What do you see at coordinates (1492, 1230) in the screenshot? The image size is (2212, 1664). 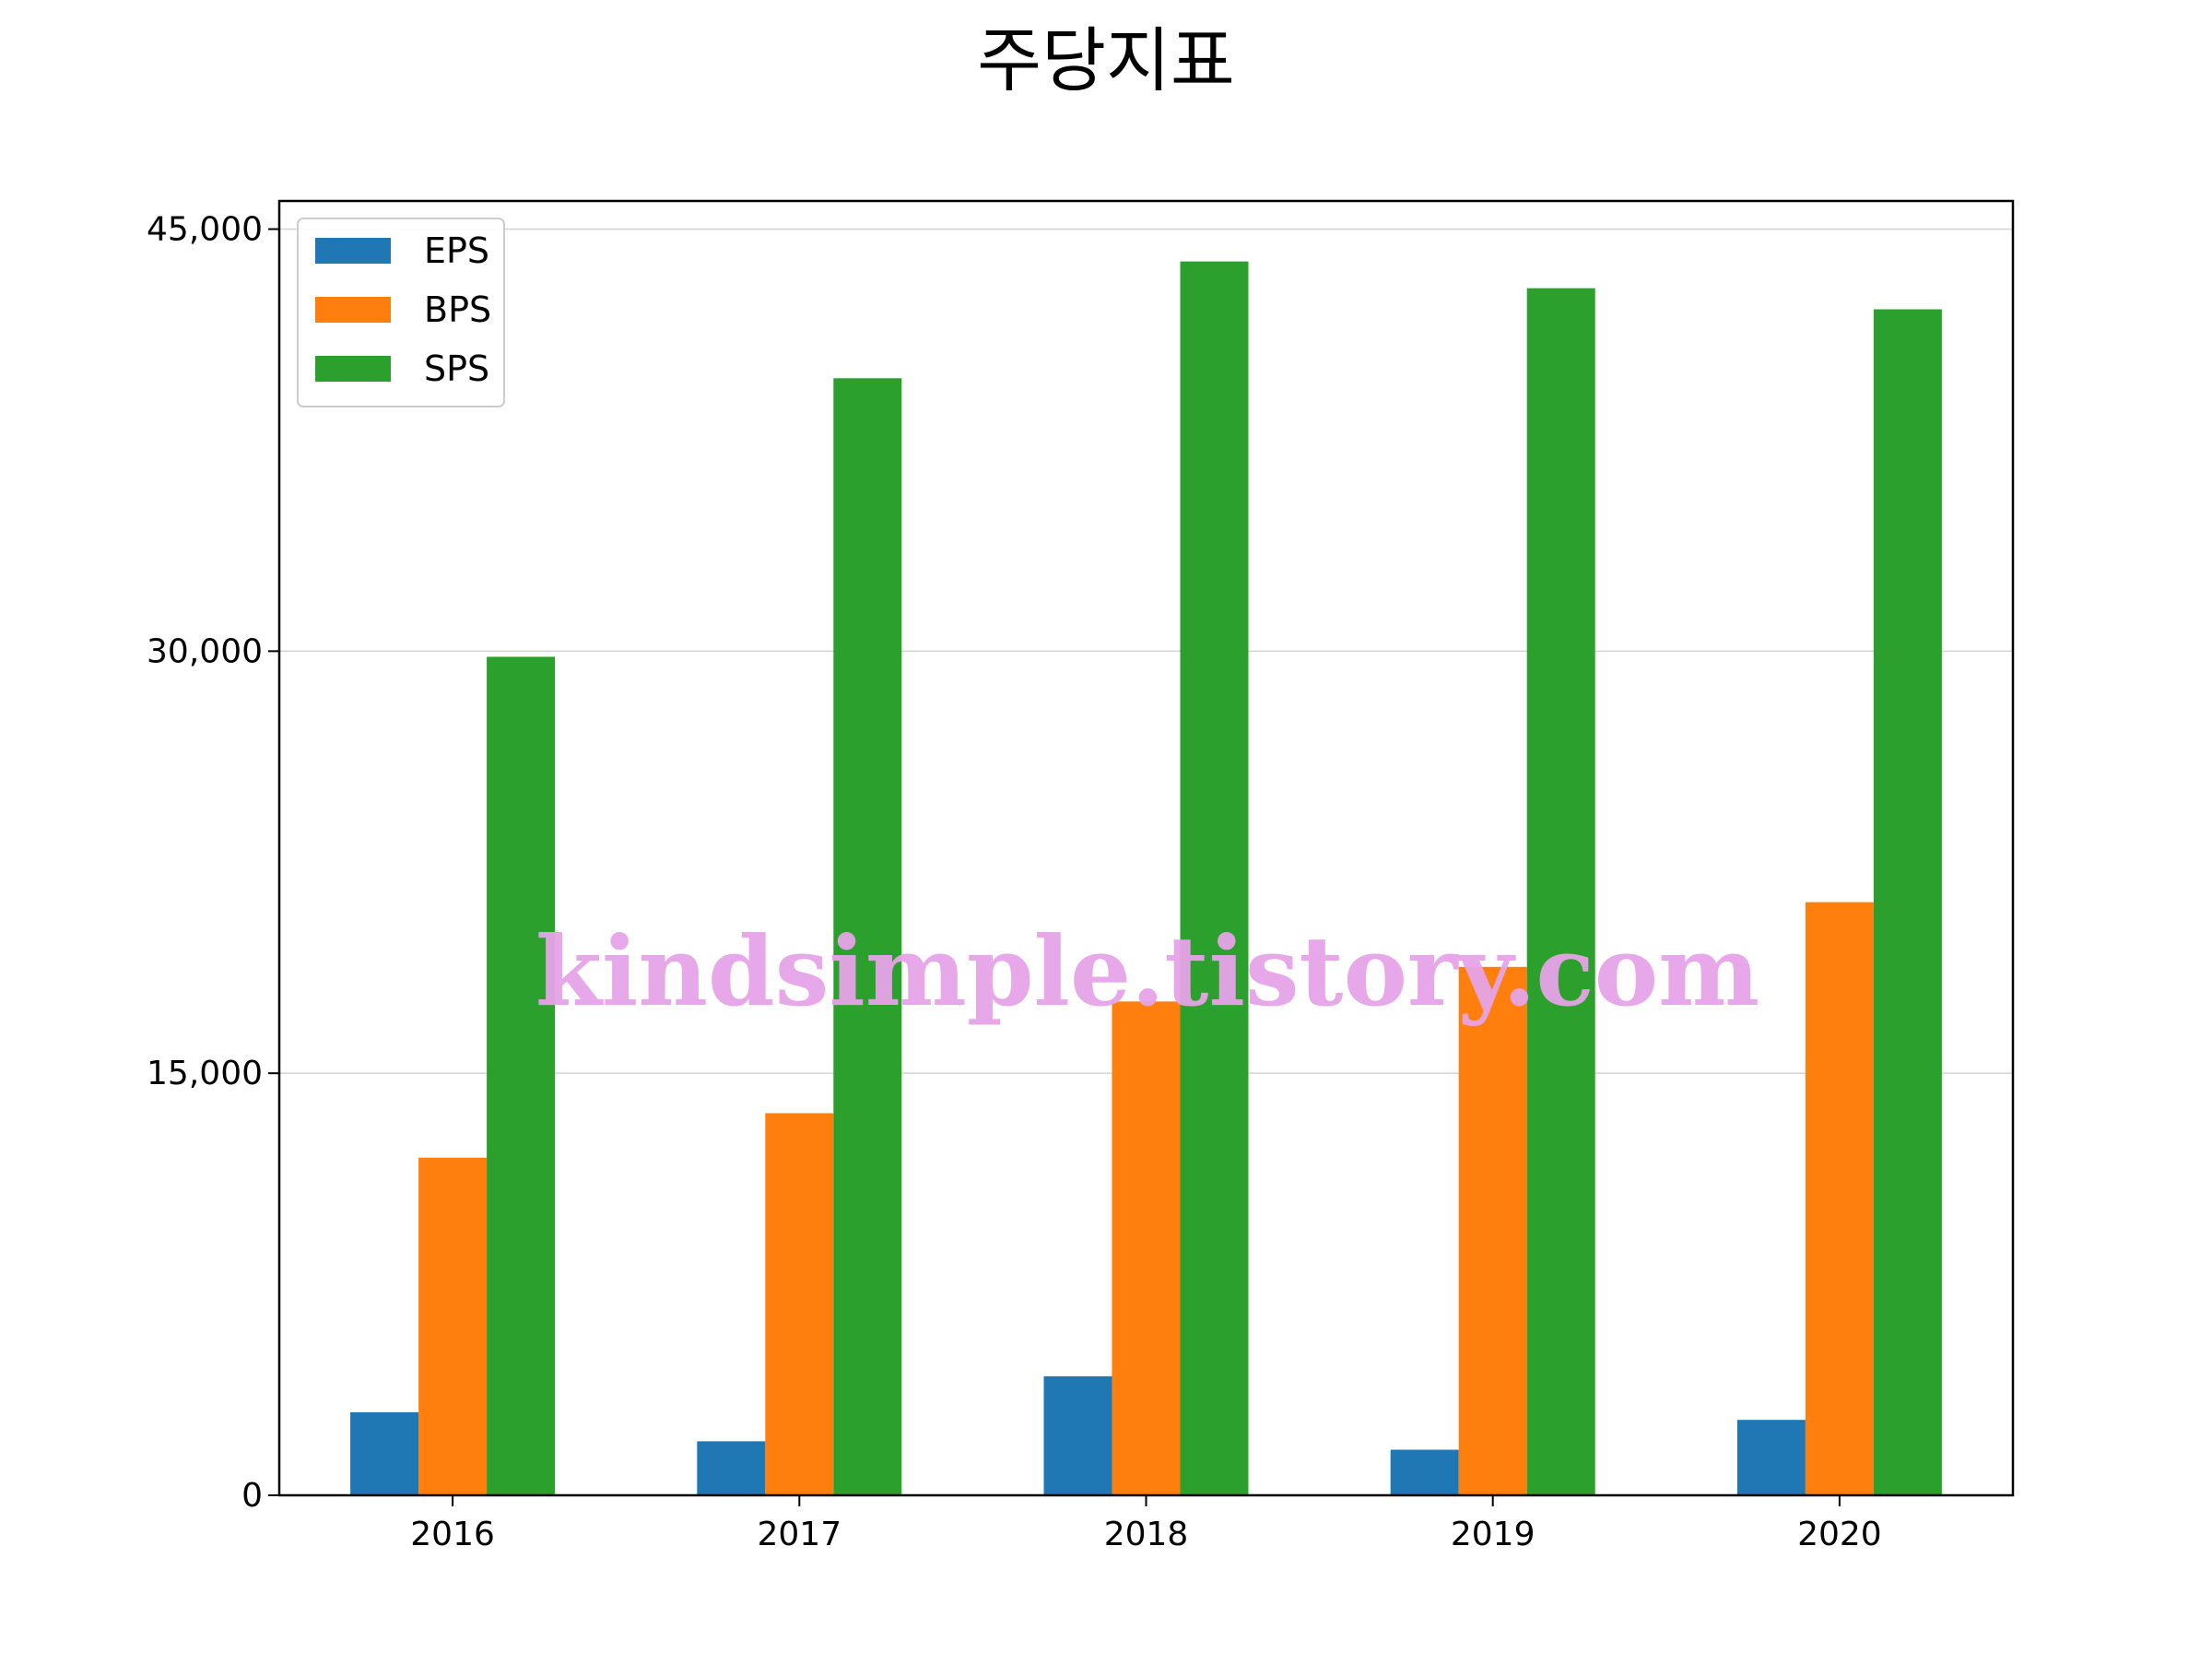 I see `bar-bps-2019` at bounding box center [1492, 1230].